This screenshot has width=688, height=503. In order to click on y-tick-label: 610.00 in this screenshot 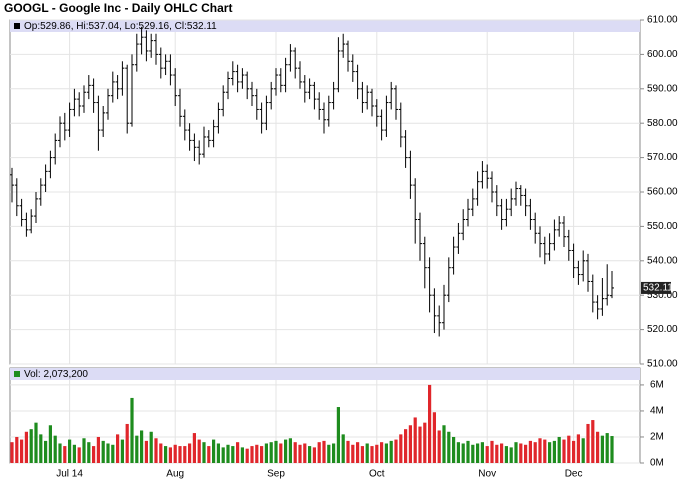, I will do `click(662, 20)`.